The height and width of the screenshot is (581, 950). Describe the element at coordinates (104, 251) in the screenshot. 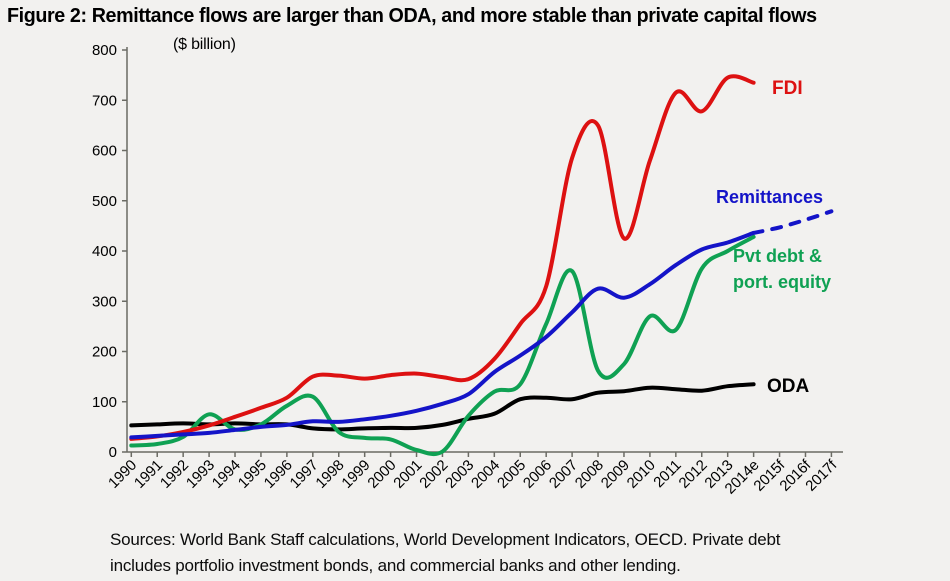

I see `y-tick-label: 400` at that location.